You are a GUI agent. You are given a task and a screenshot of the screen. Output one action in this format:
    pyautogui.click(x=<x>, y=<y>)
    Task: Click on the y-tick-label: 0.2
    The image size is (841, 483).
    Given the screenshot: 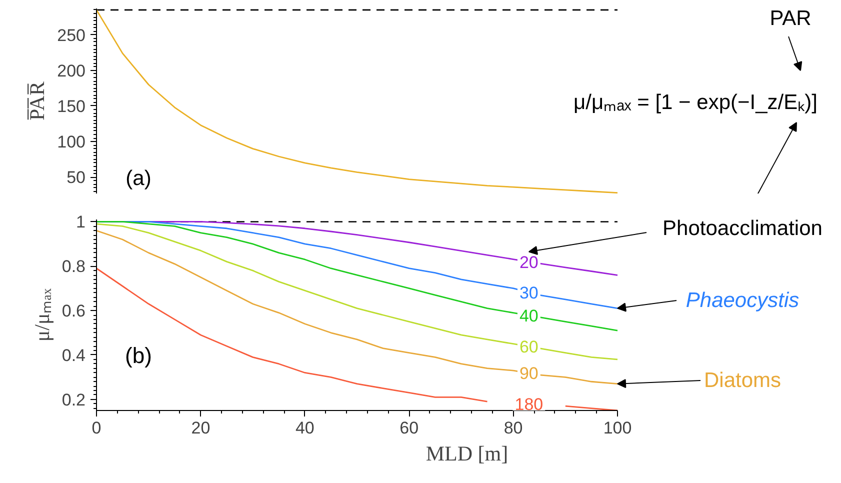 What is the action you would take?
    pyautogui.click(x=74, y=400)
    